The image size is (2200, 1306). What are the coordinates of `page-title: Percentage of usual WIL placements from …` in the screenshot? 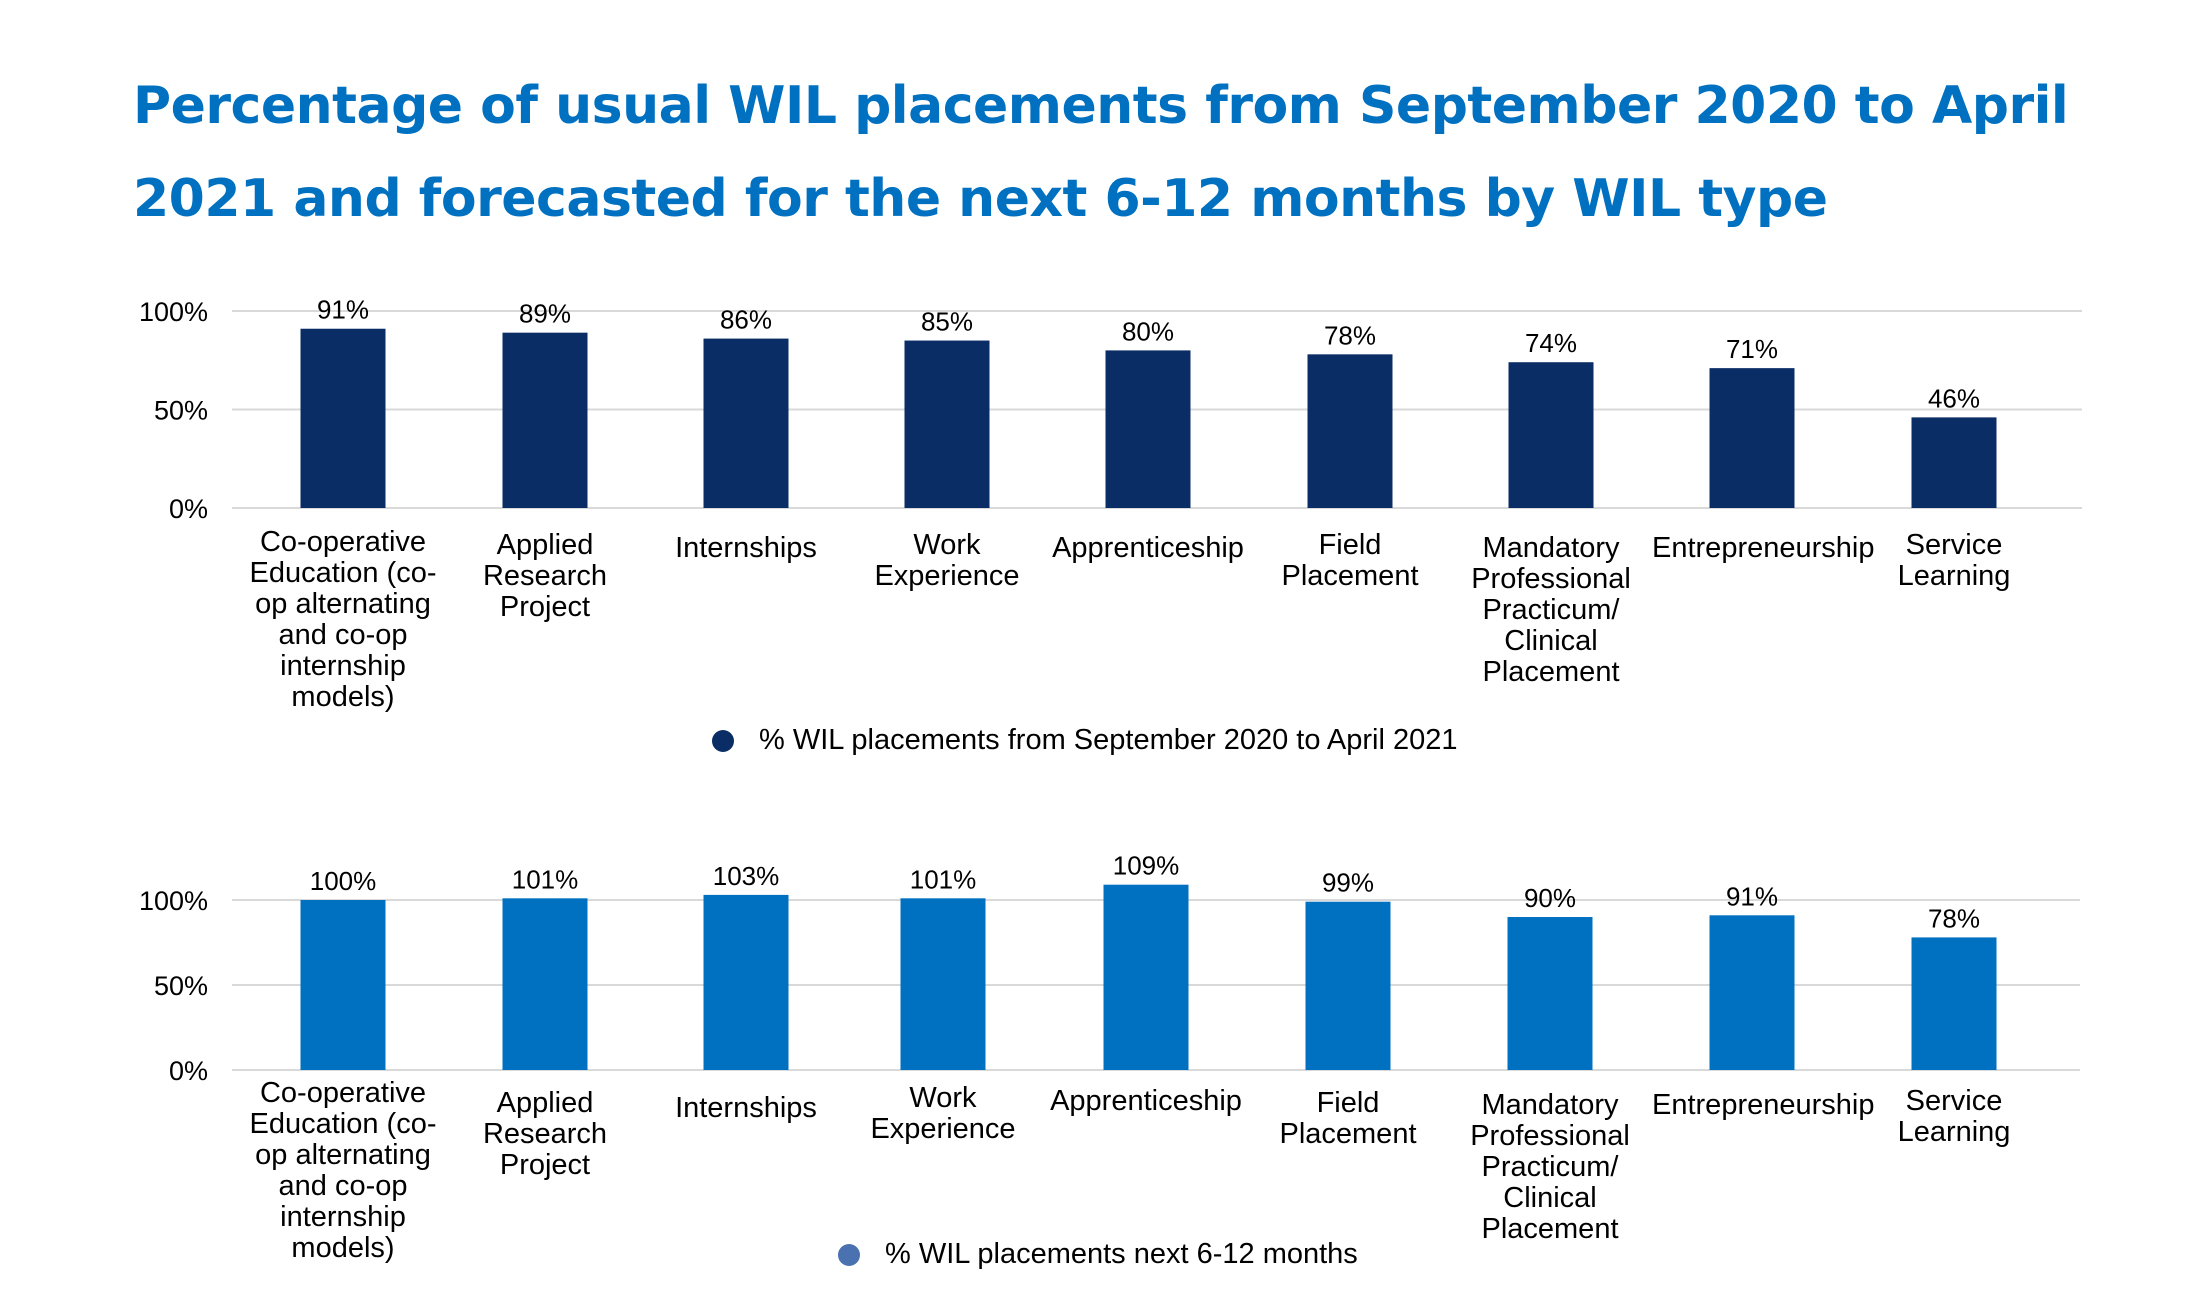 It's located at (1101, 152).